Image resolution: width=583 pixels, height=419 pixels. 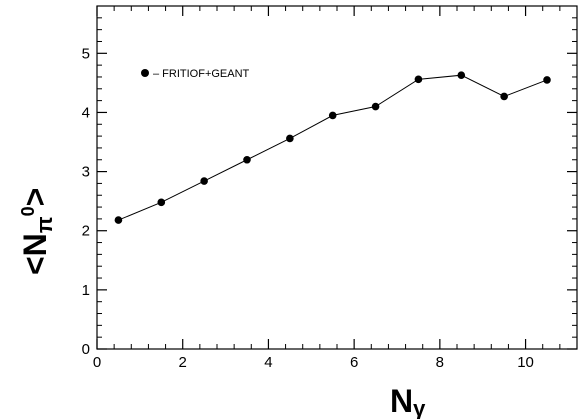 What do you see at coordinates (86, 112) in the screenshot?
I see `y-tick-label: 4` at bounding box center [86, 112].